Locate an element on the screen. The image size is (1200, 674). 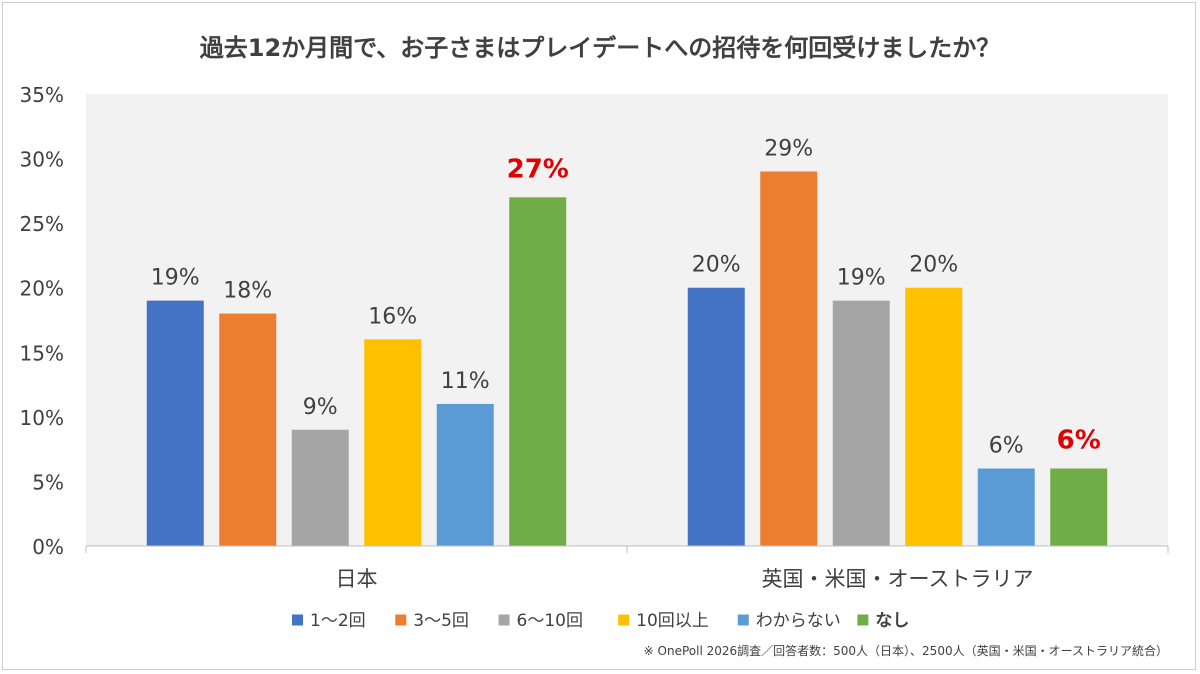
chart-title: 過去12か月間で、お子さまはプレイデートへの招待を何回受けましたか？ is located at coordinates (600, 48).